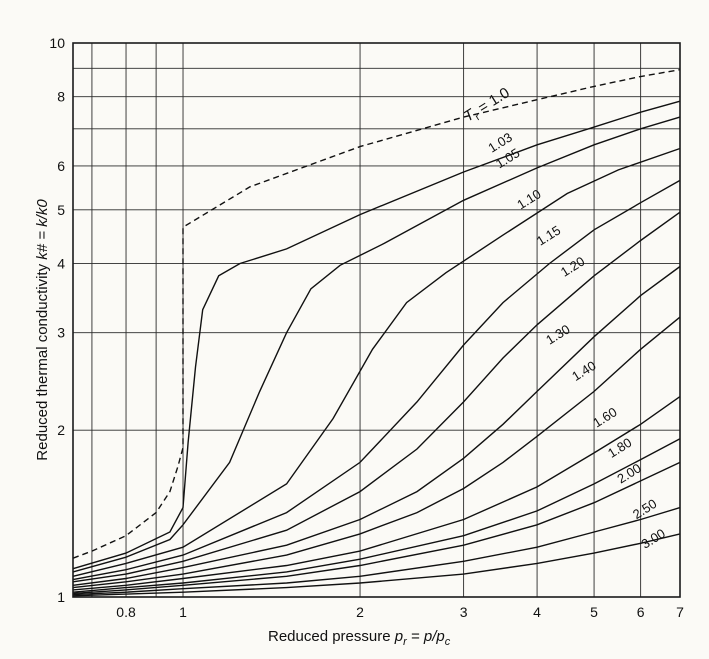 The image size is (709, 659). I want to click on y-tick-label: 5, so click(61, 210).